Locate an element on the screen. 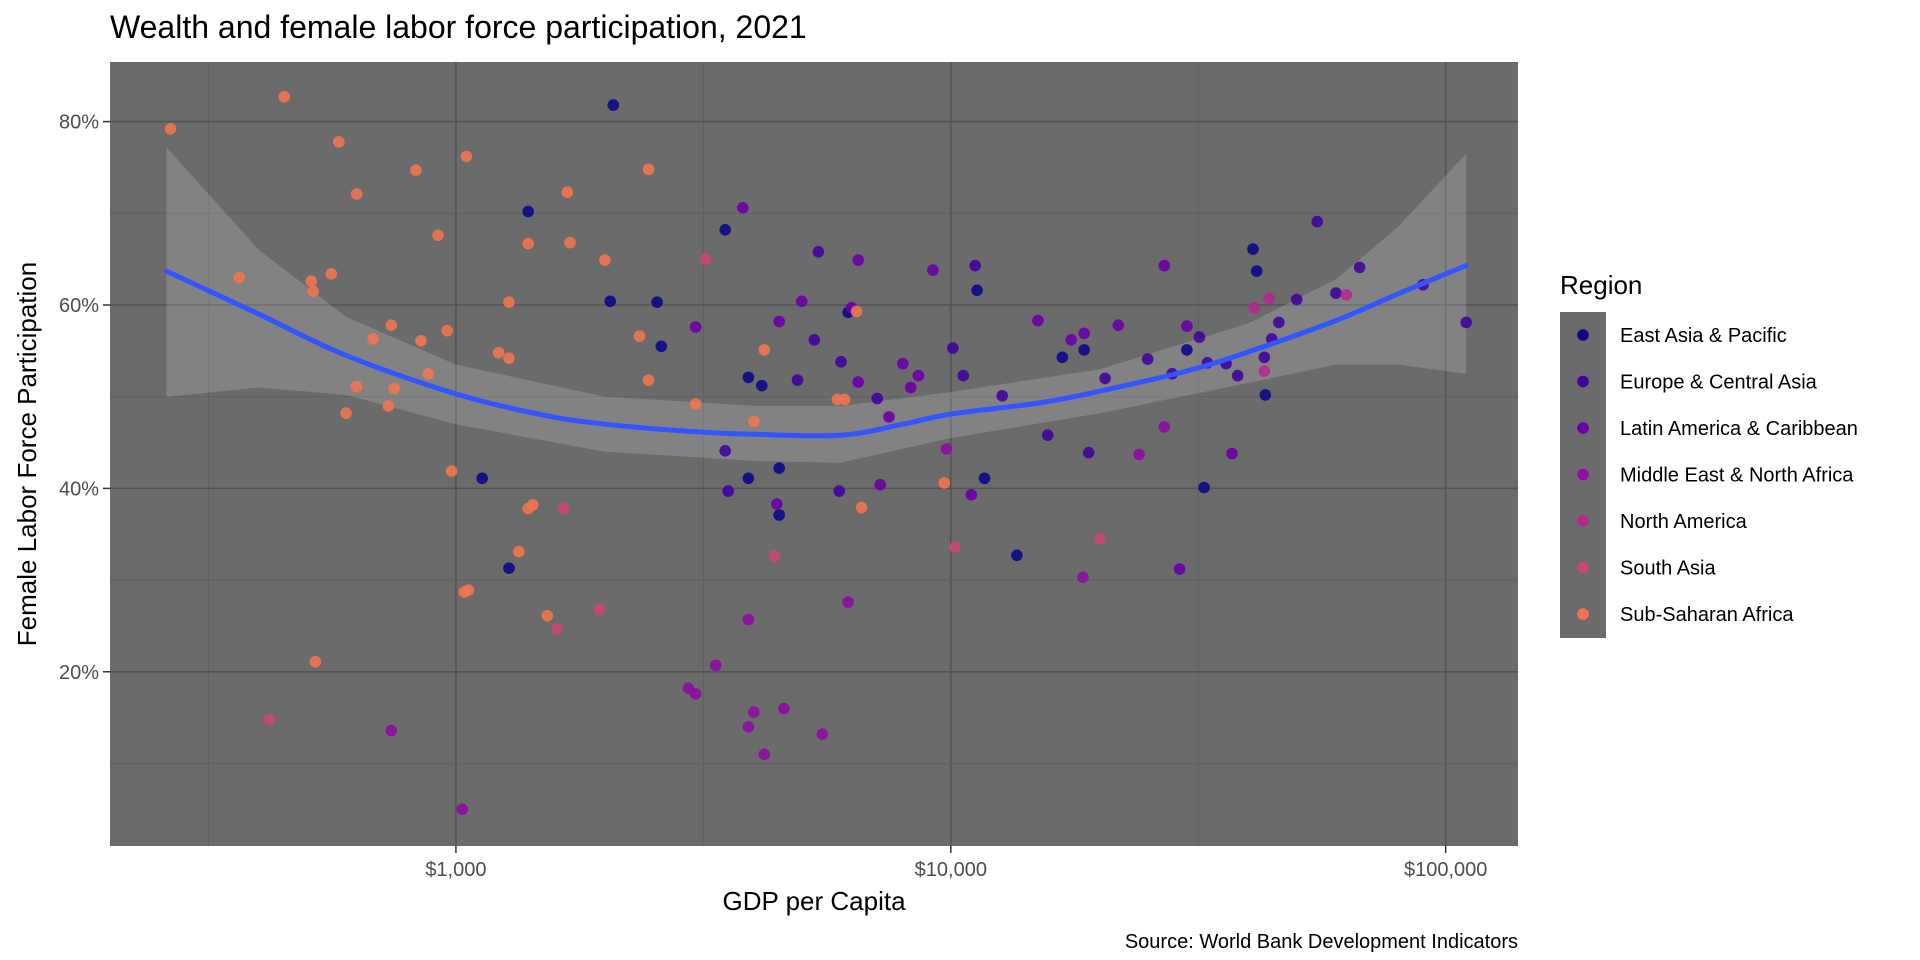 The width and height of the screenshot is (1920, 960). trend-line is located at coordinates (816, 351).